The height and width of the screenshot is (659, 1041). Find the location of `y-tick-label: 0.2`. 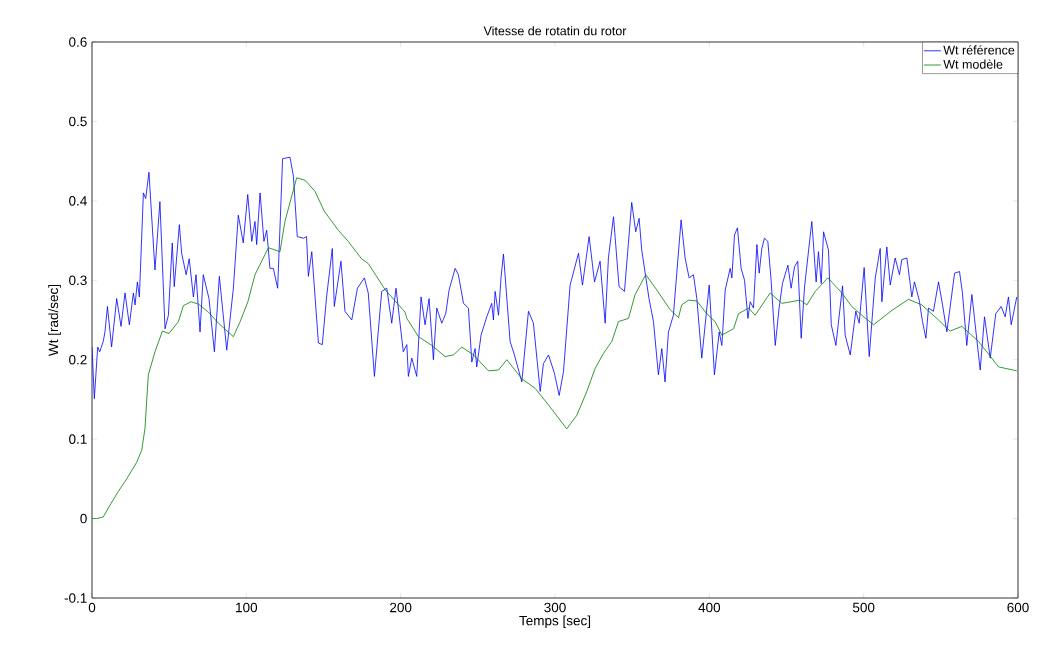

y-tick-label: 0.2 is located at coordinates (78, 359).